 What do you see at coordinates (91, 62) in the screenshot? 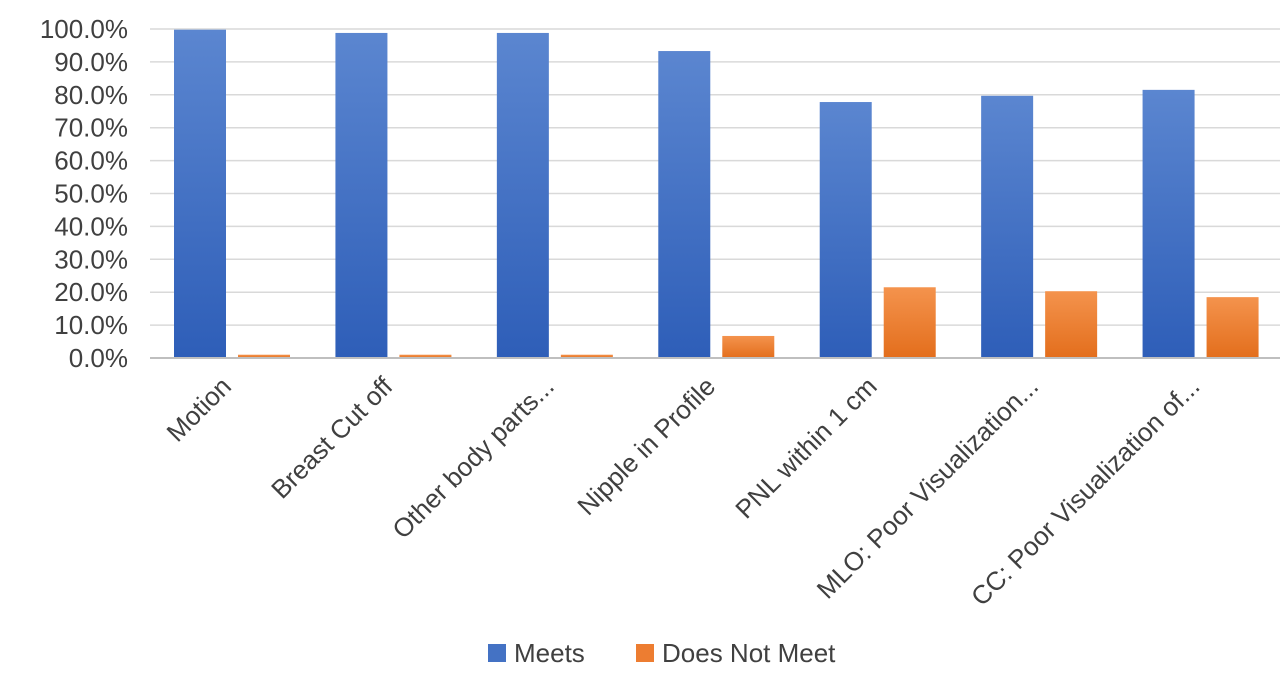
I see `y-tick-label: 90.0%` at bounding box center [91, 62].